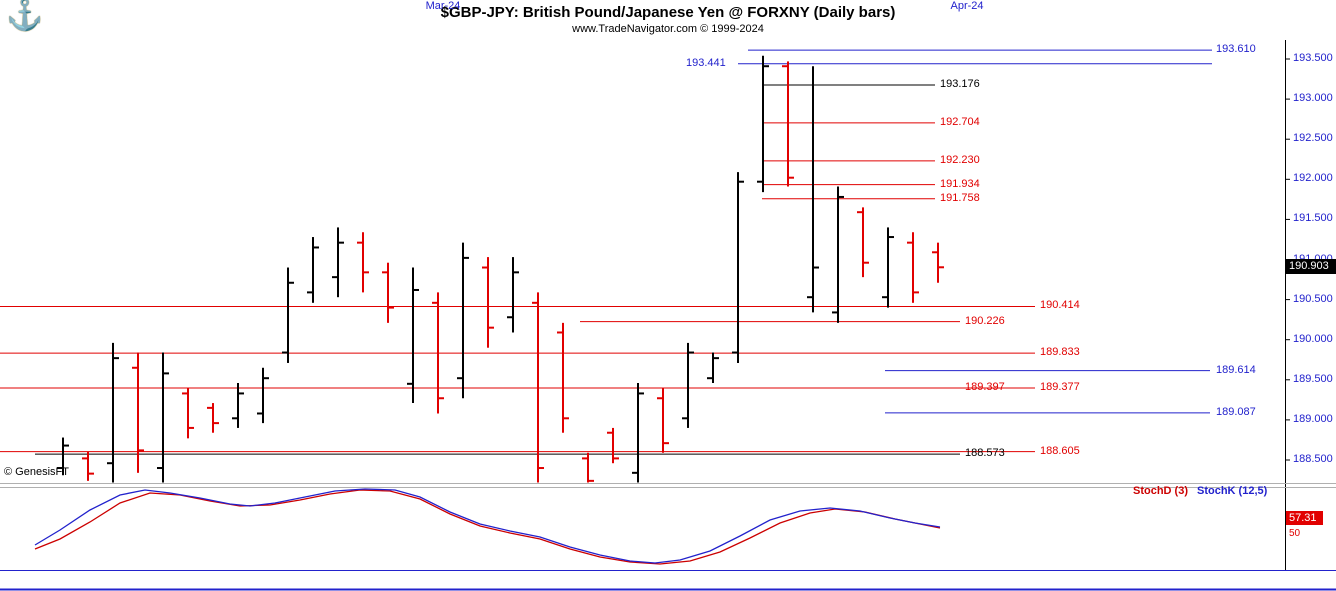 This screenshot has height=591, width=1336. I want to click on last-price-badge: 190.903, so click(1311, 267).